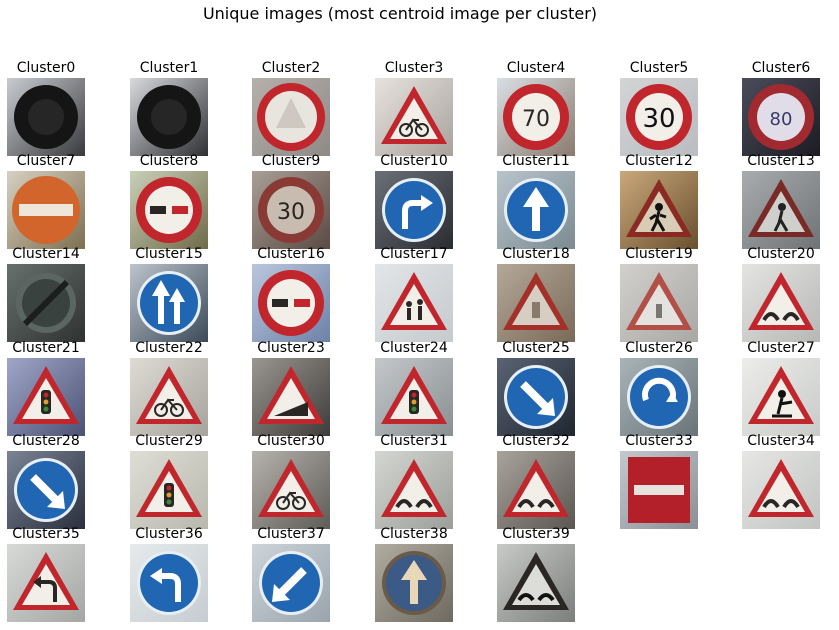  Describe the element at coordinates (291, 441) in the screenshot. I see `cluster-label: Cluster30` at that location.